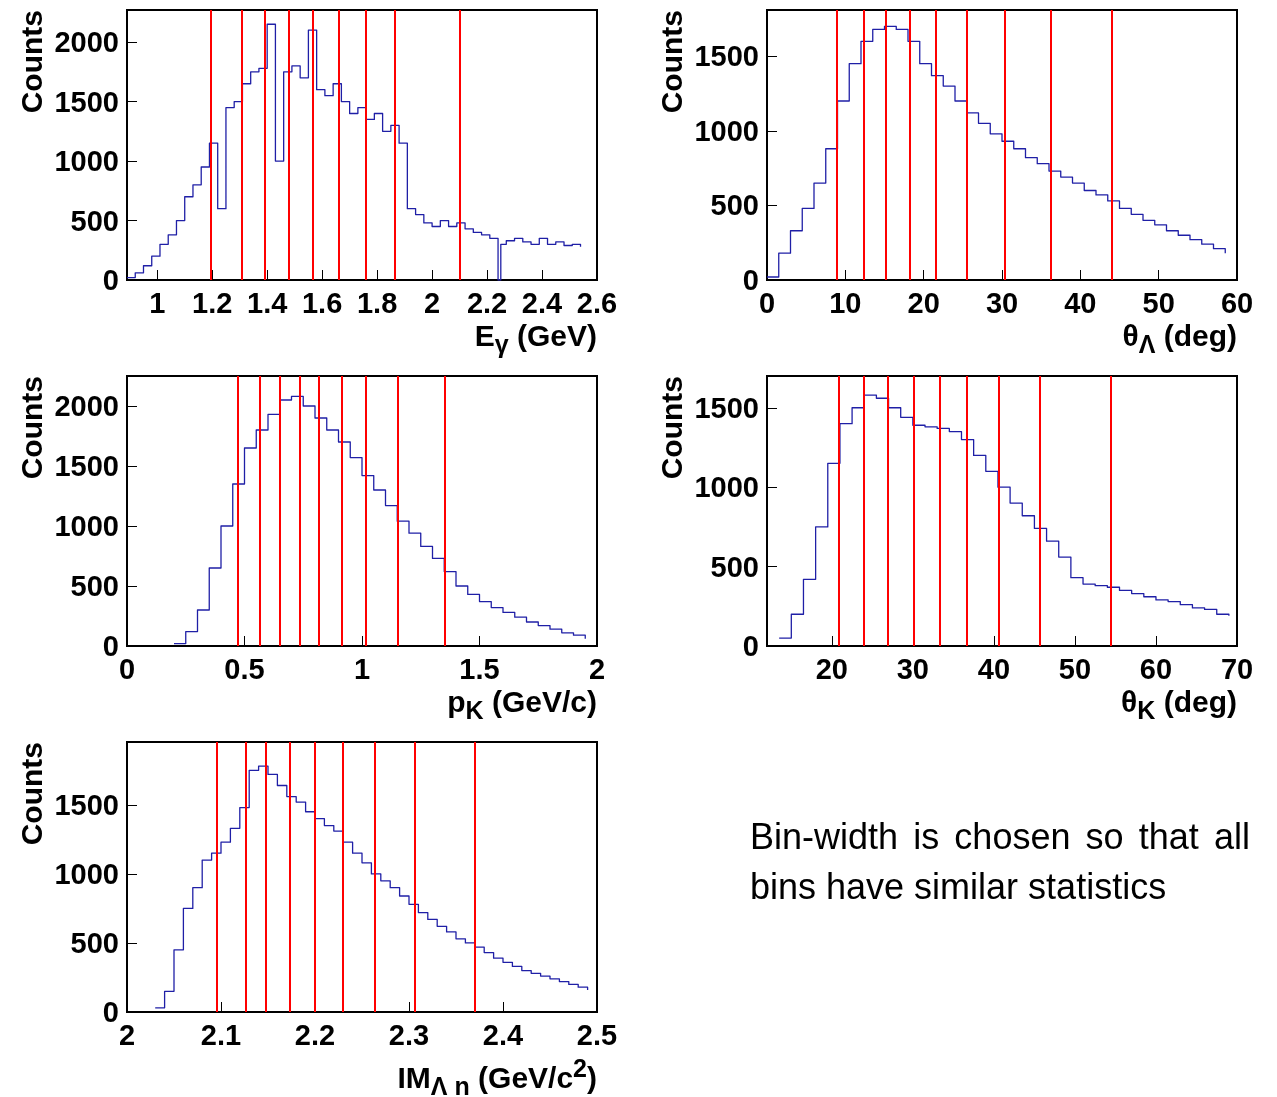  What do you see at coordinates (377, 302) in the screenshot?
I see `x-tick-label: 1.8` at bounding box center [377, 302].